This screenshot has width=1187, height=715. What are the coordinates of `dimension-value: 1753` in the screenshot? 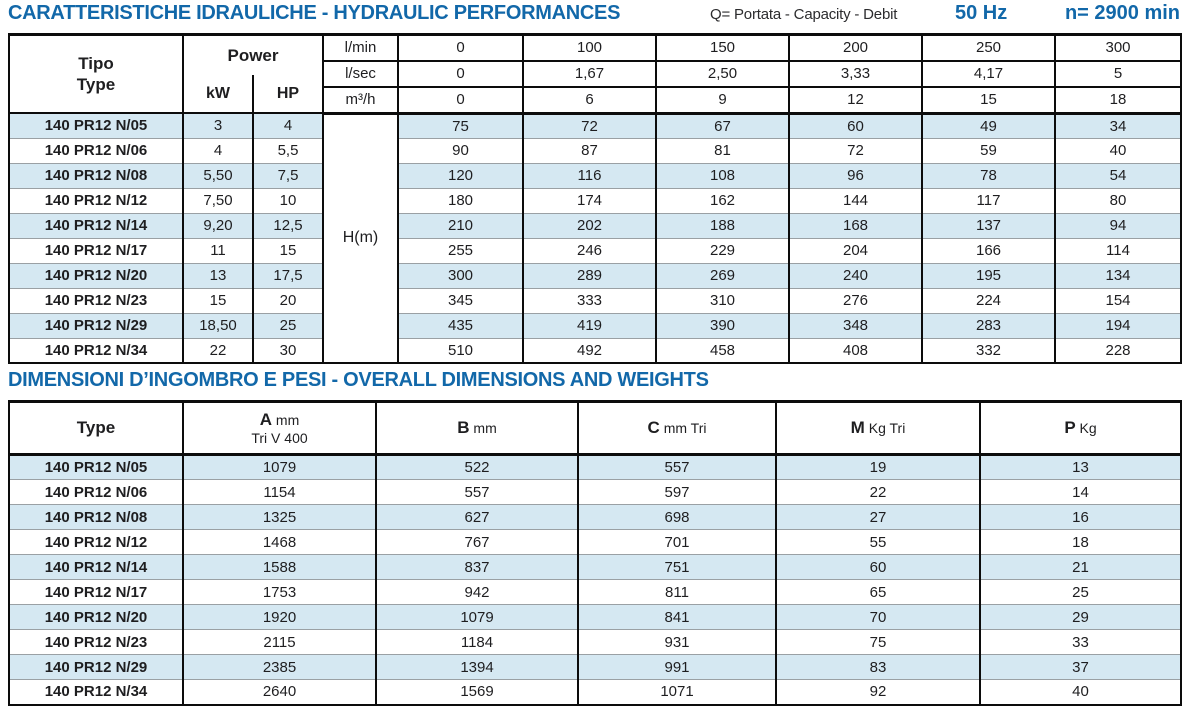 It's located at (279, 592).